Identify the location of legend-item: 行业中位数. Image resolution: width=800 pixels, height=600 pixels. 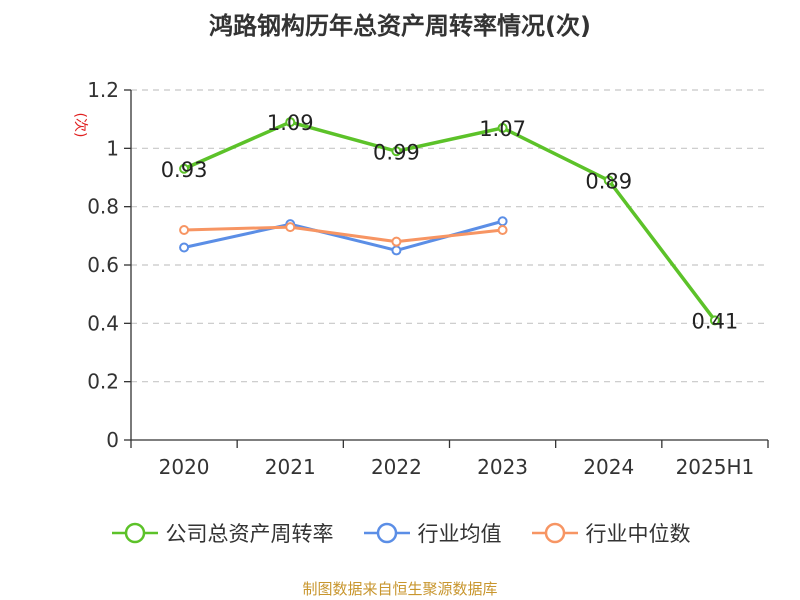
(610, 533).